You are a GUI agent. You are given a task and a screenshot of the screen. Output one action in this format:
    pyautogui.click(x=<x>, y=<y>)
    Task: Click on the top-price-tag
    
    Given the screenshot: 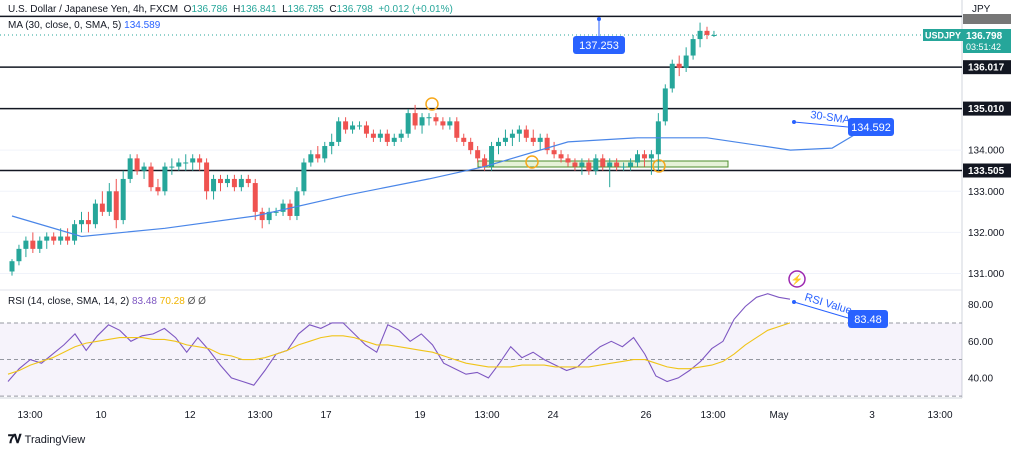 What is the action you would take?
    pyautogui.click(x=987, y=19)
    